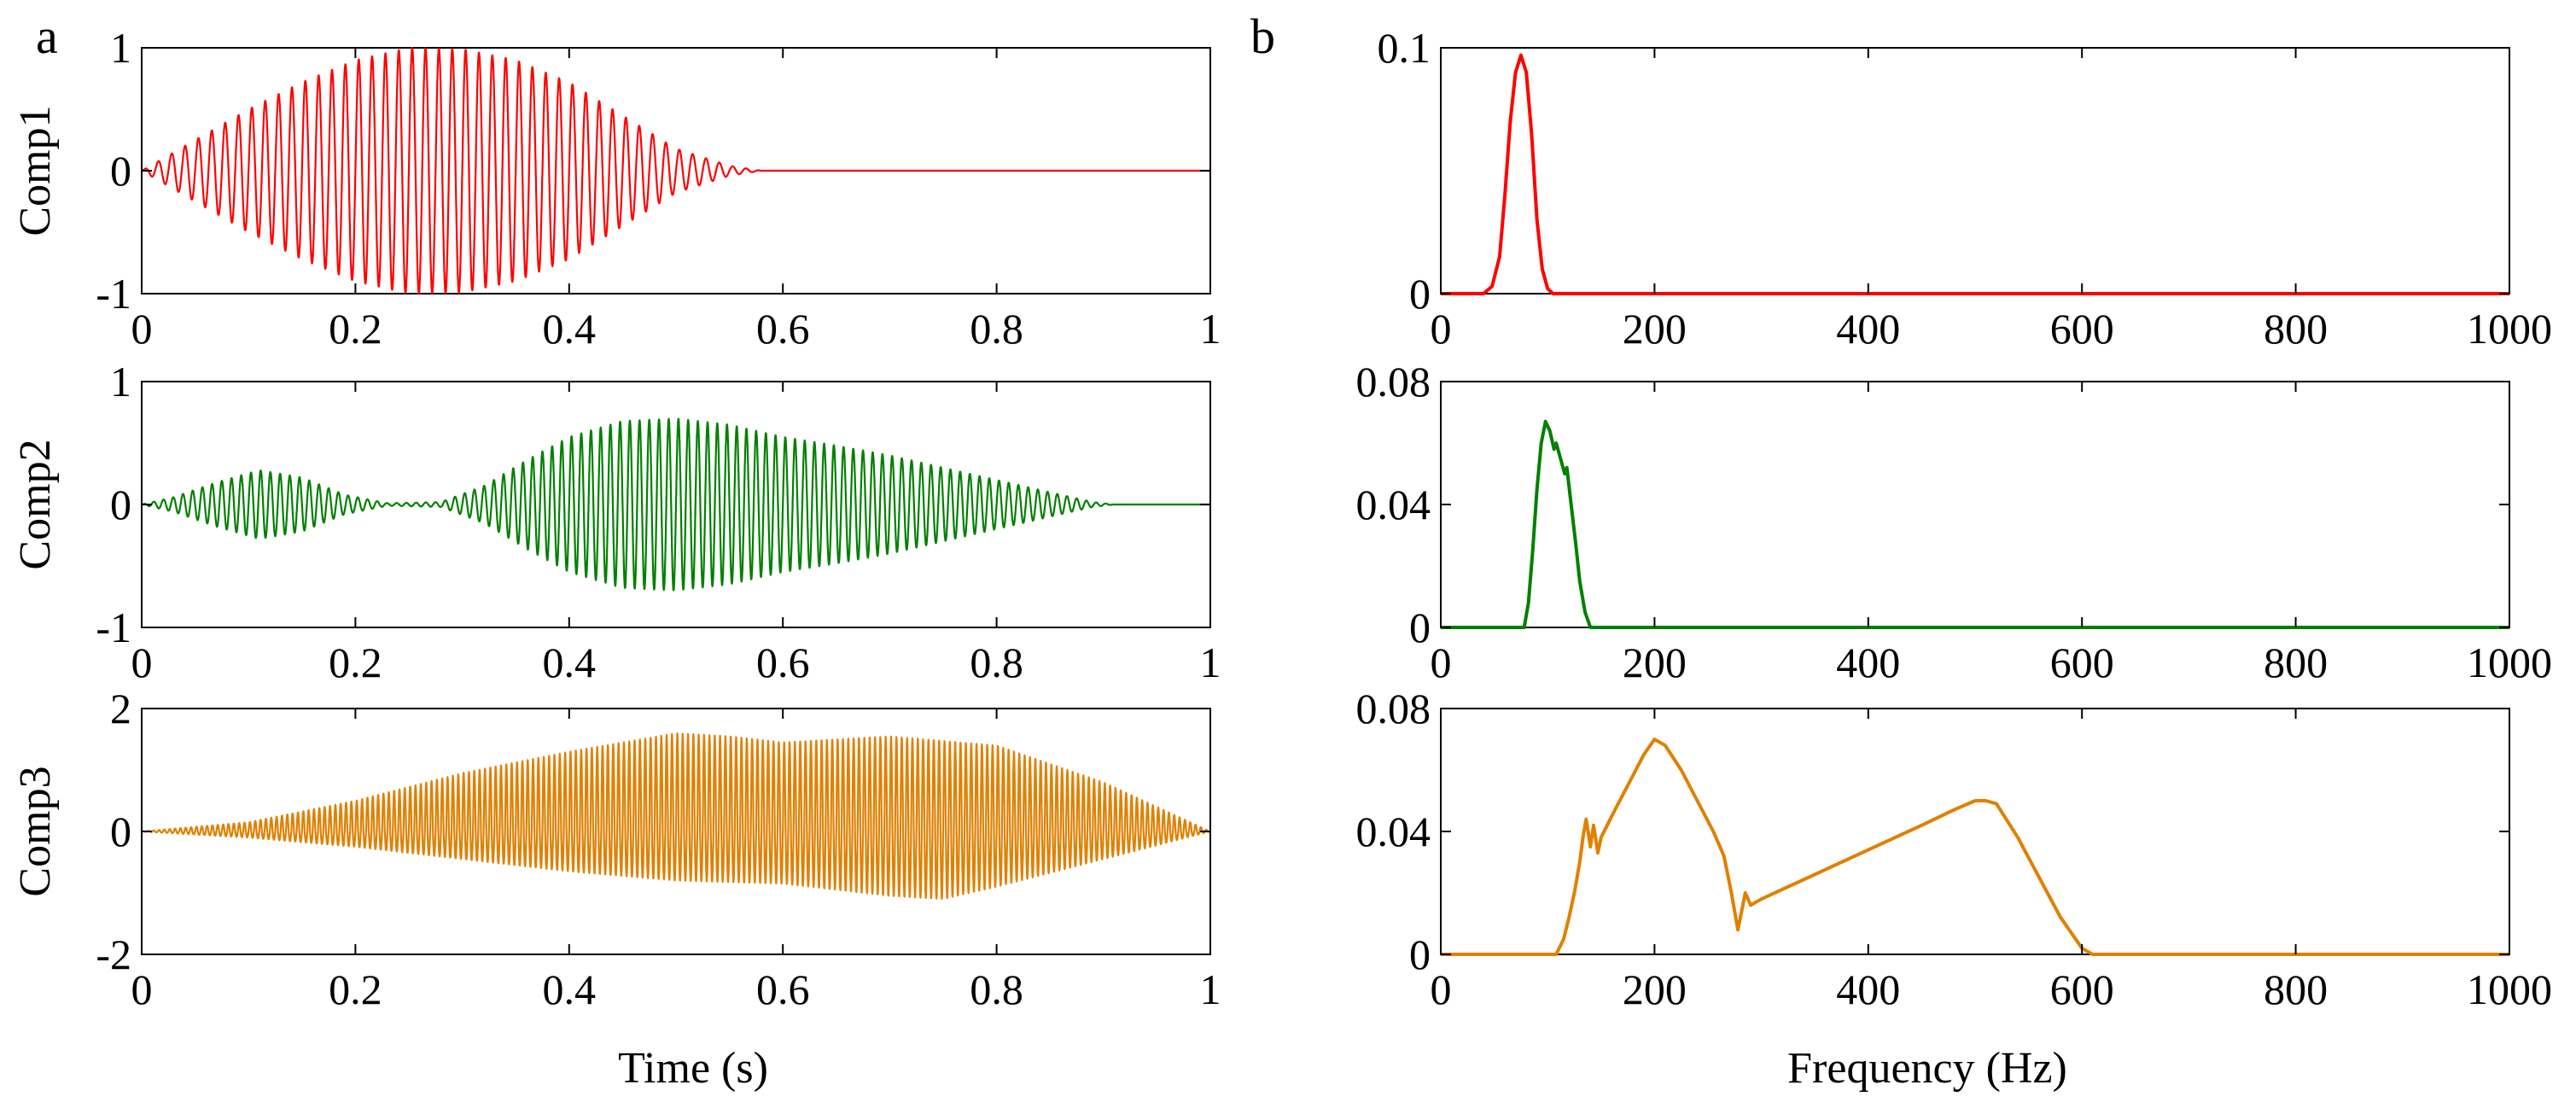 Image resolution: width=2576 pixels, height=1114 pixels. I want to click on panel-letter-a: a, so click(47, 36).